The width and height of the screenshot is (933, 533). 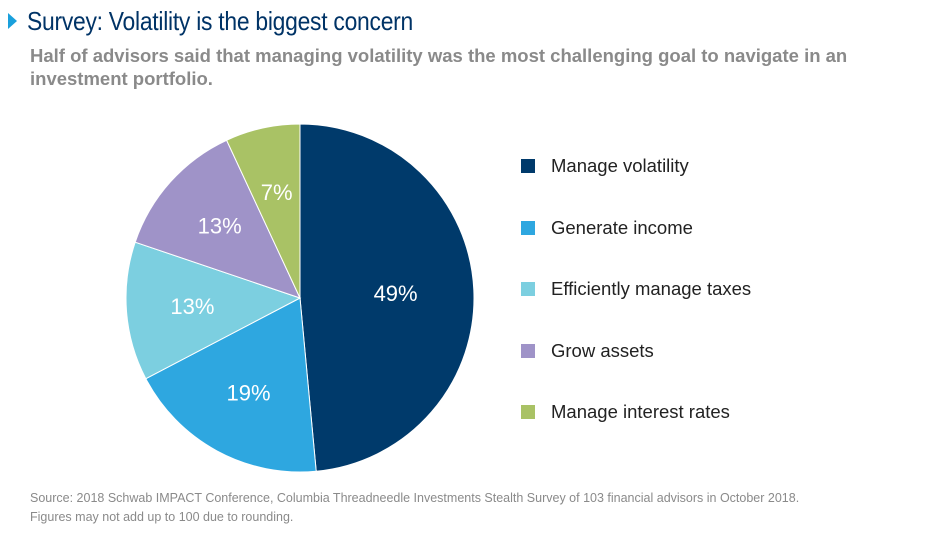 I want to click on pie-slice-generate-income, so click(x=231, y=385).